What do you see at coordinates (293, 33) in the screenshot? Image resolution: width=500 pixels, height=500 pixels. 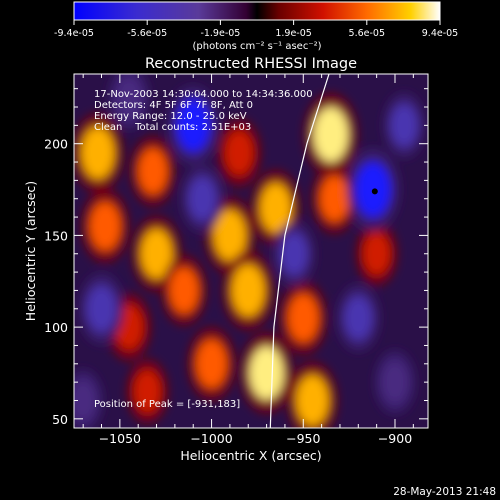 I see `colorbar-tick-label: 1.9e-05` at bounding box center [293, 33].